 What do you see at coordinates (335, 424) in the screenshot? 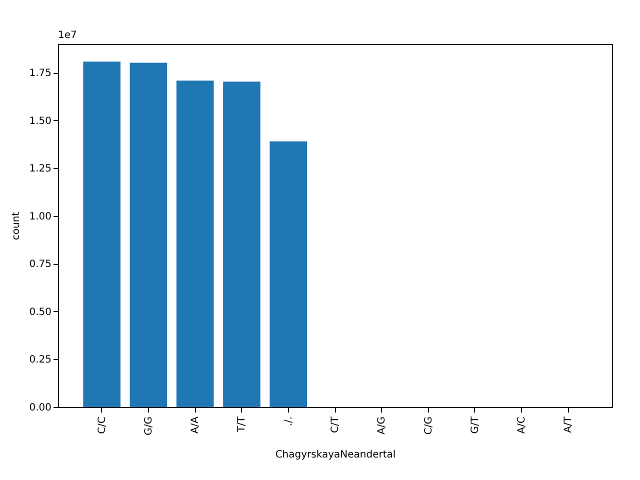
I see `x-tick-label: C/T` at bounding box center [335, 424].